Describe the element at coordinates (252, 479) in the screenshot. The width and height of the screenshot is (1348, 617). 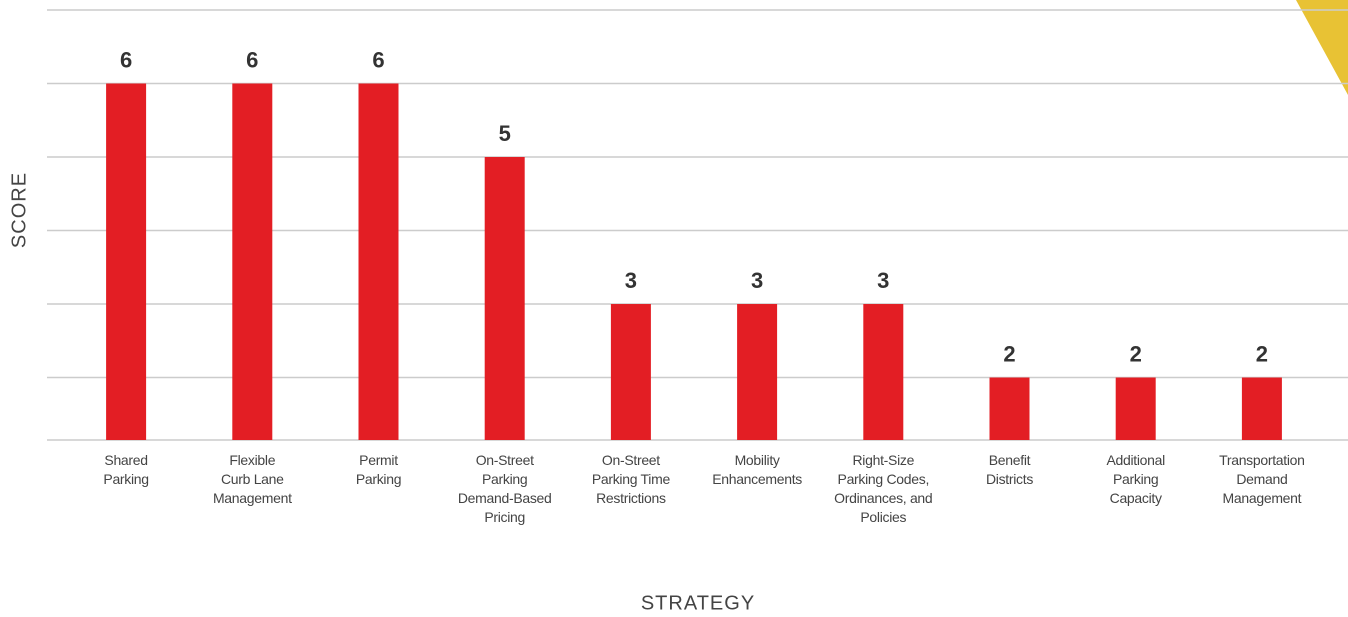
I see `x-tick-label: Flexible Curb Lane Management` at that location.